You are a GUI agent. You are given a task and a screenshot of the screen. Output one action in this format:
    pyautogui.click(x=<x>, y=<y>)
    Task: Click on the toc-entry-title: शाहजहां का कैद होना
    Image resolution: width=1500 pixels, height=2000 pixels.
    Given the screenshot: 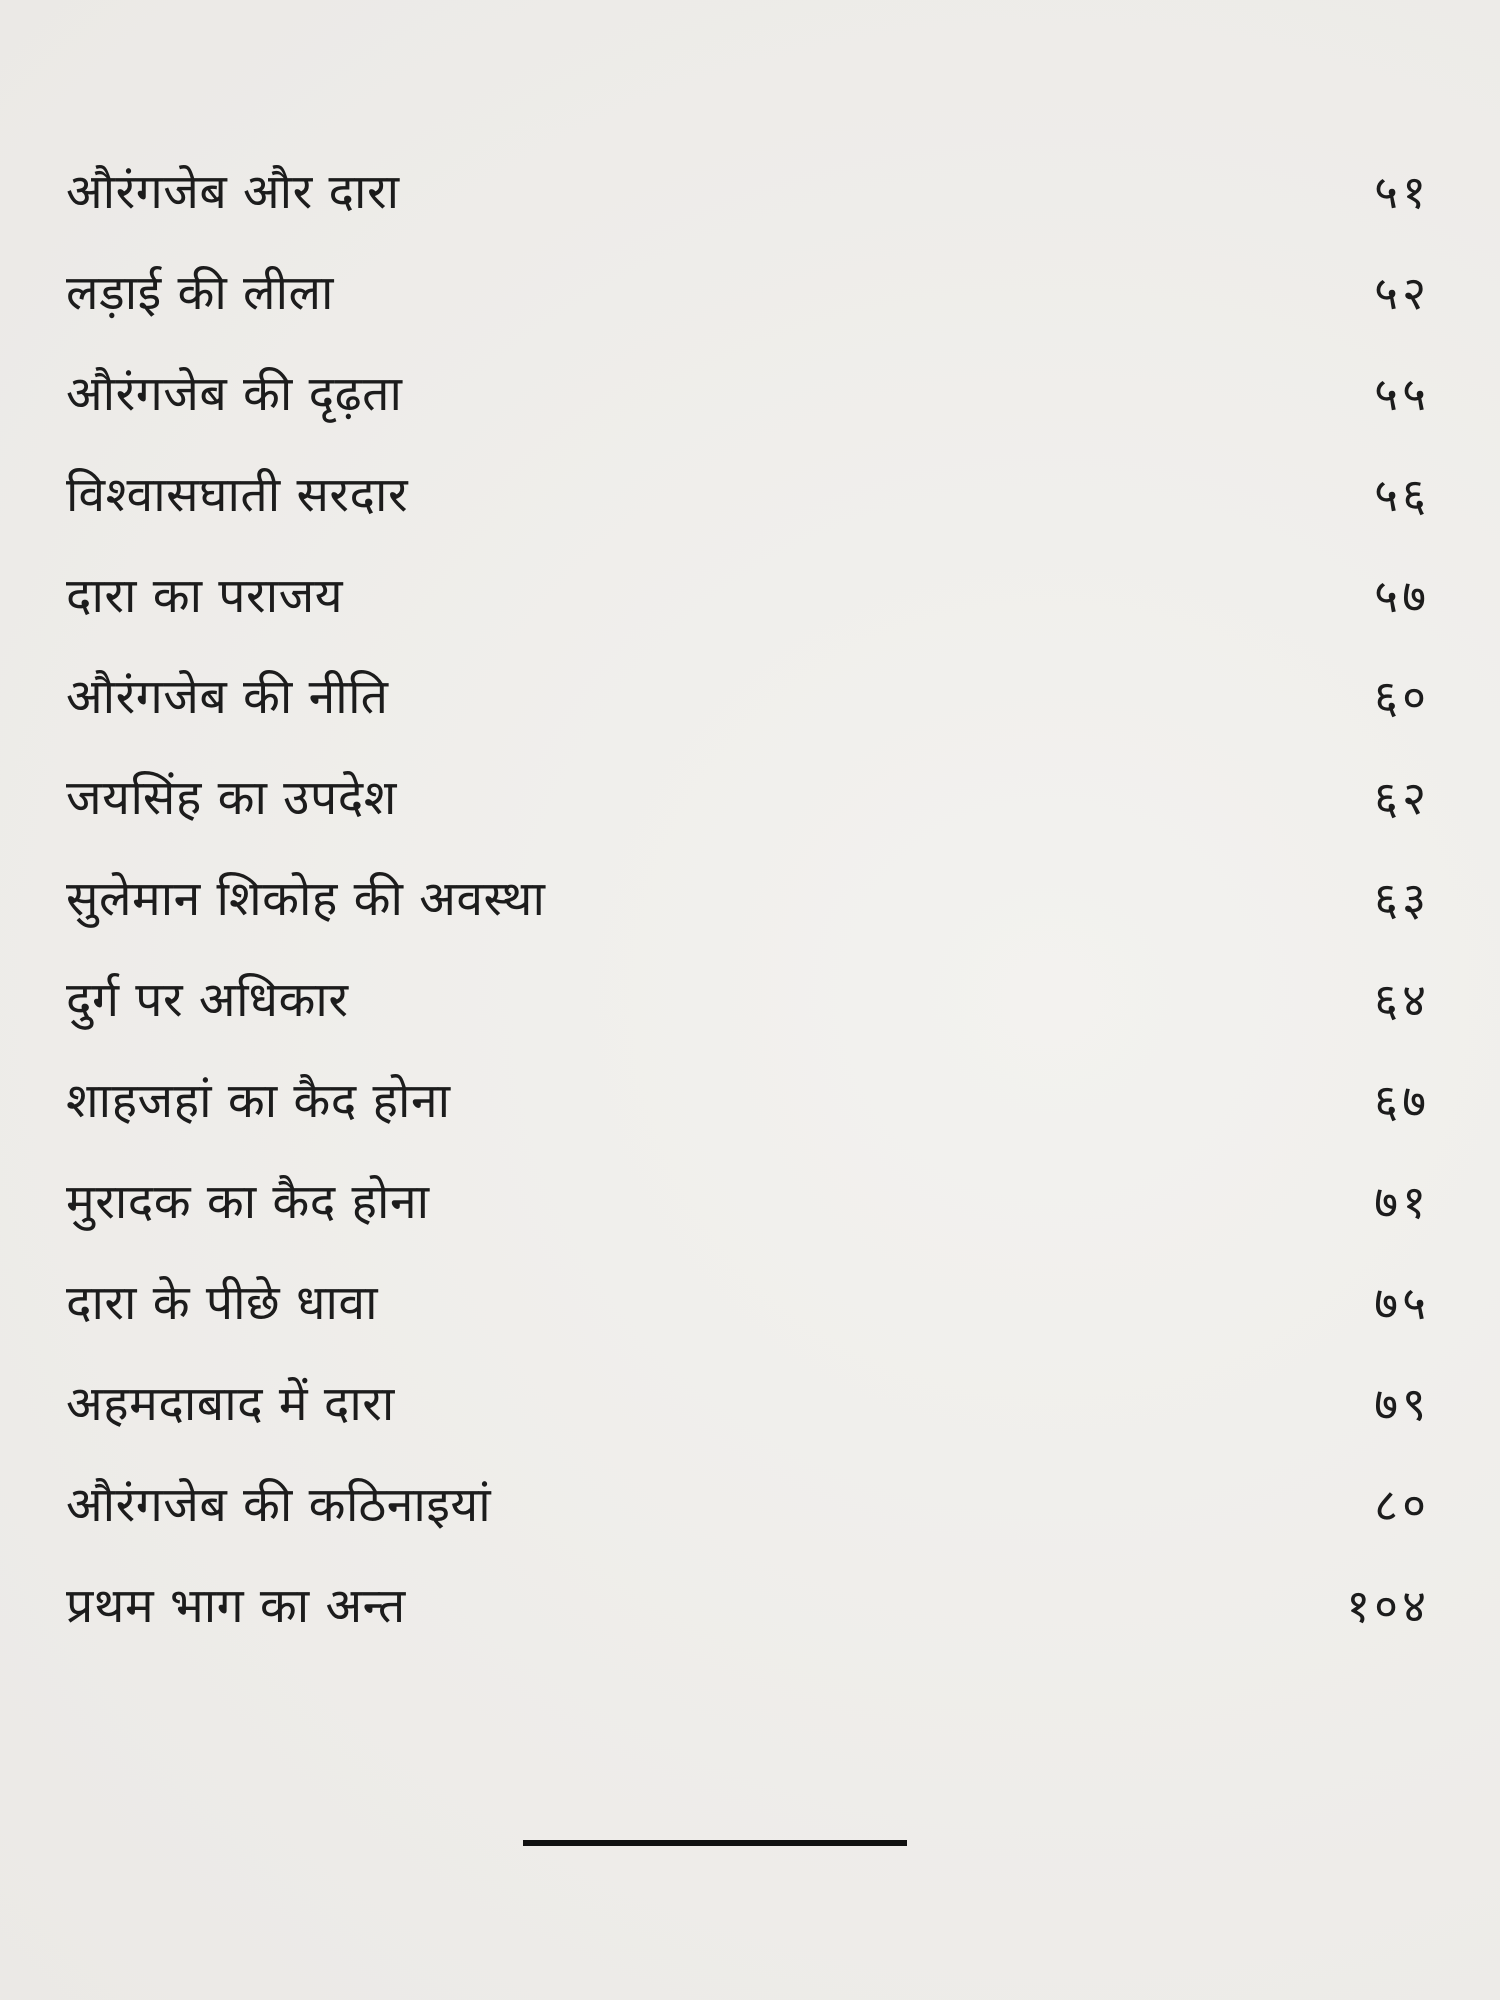 What is the action you would take?
    pyautogui.click(x=258, y=1101)
    